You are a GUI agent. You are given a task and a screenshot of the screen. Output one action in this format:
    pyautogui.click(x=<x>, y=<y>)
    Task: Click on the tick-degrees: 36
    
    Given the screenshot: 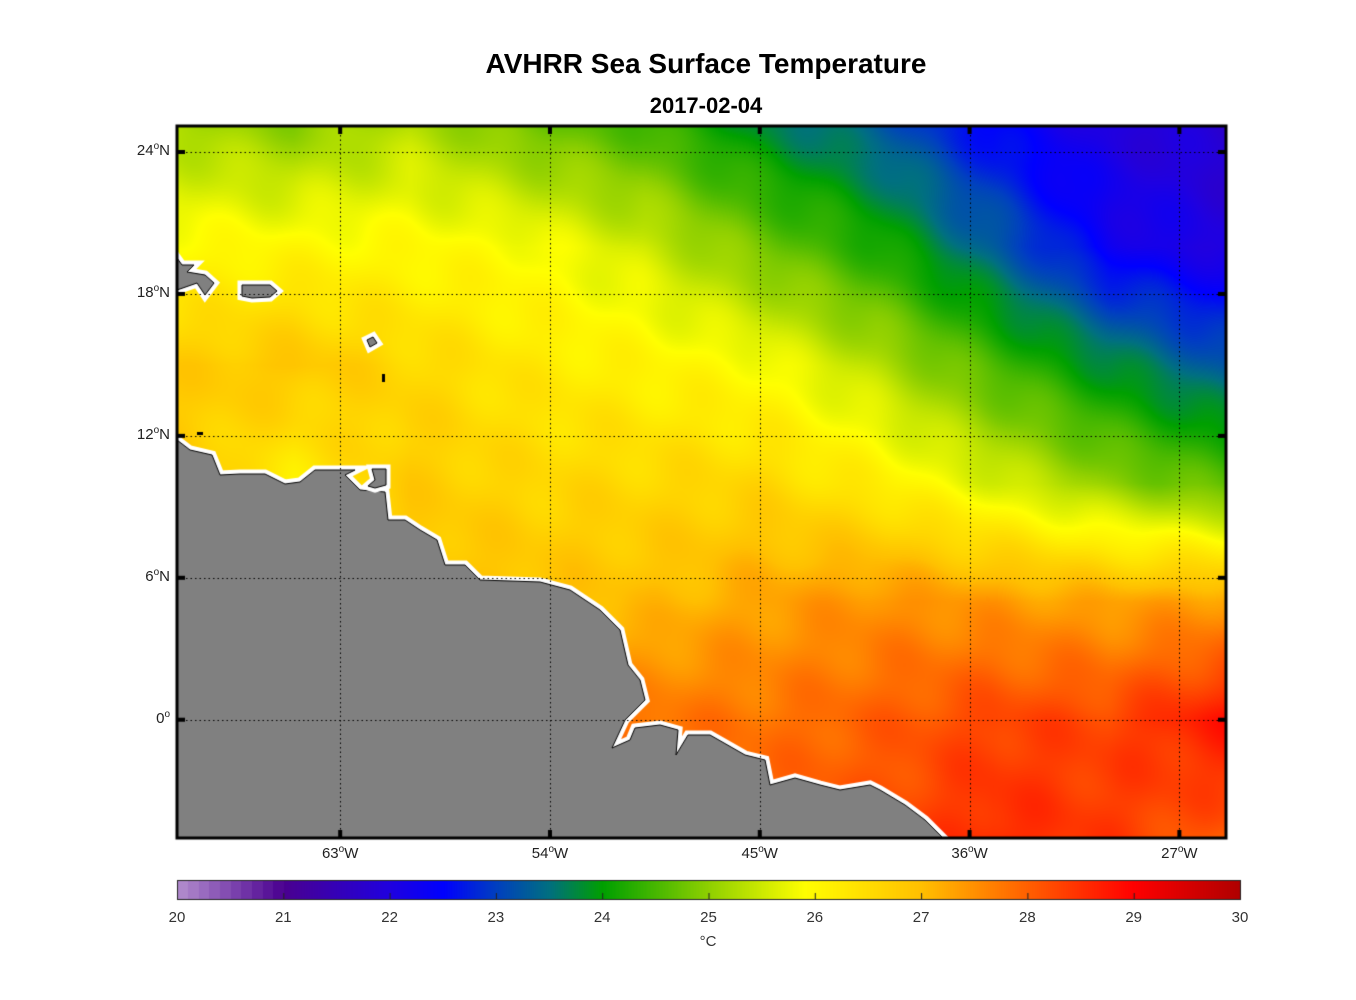 What is the action you would take?
    pyautogui.click(x=960, y=853)
    